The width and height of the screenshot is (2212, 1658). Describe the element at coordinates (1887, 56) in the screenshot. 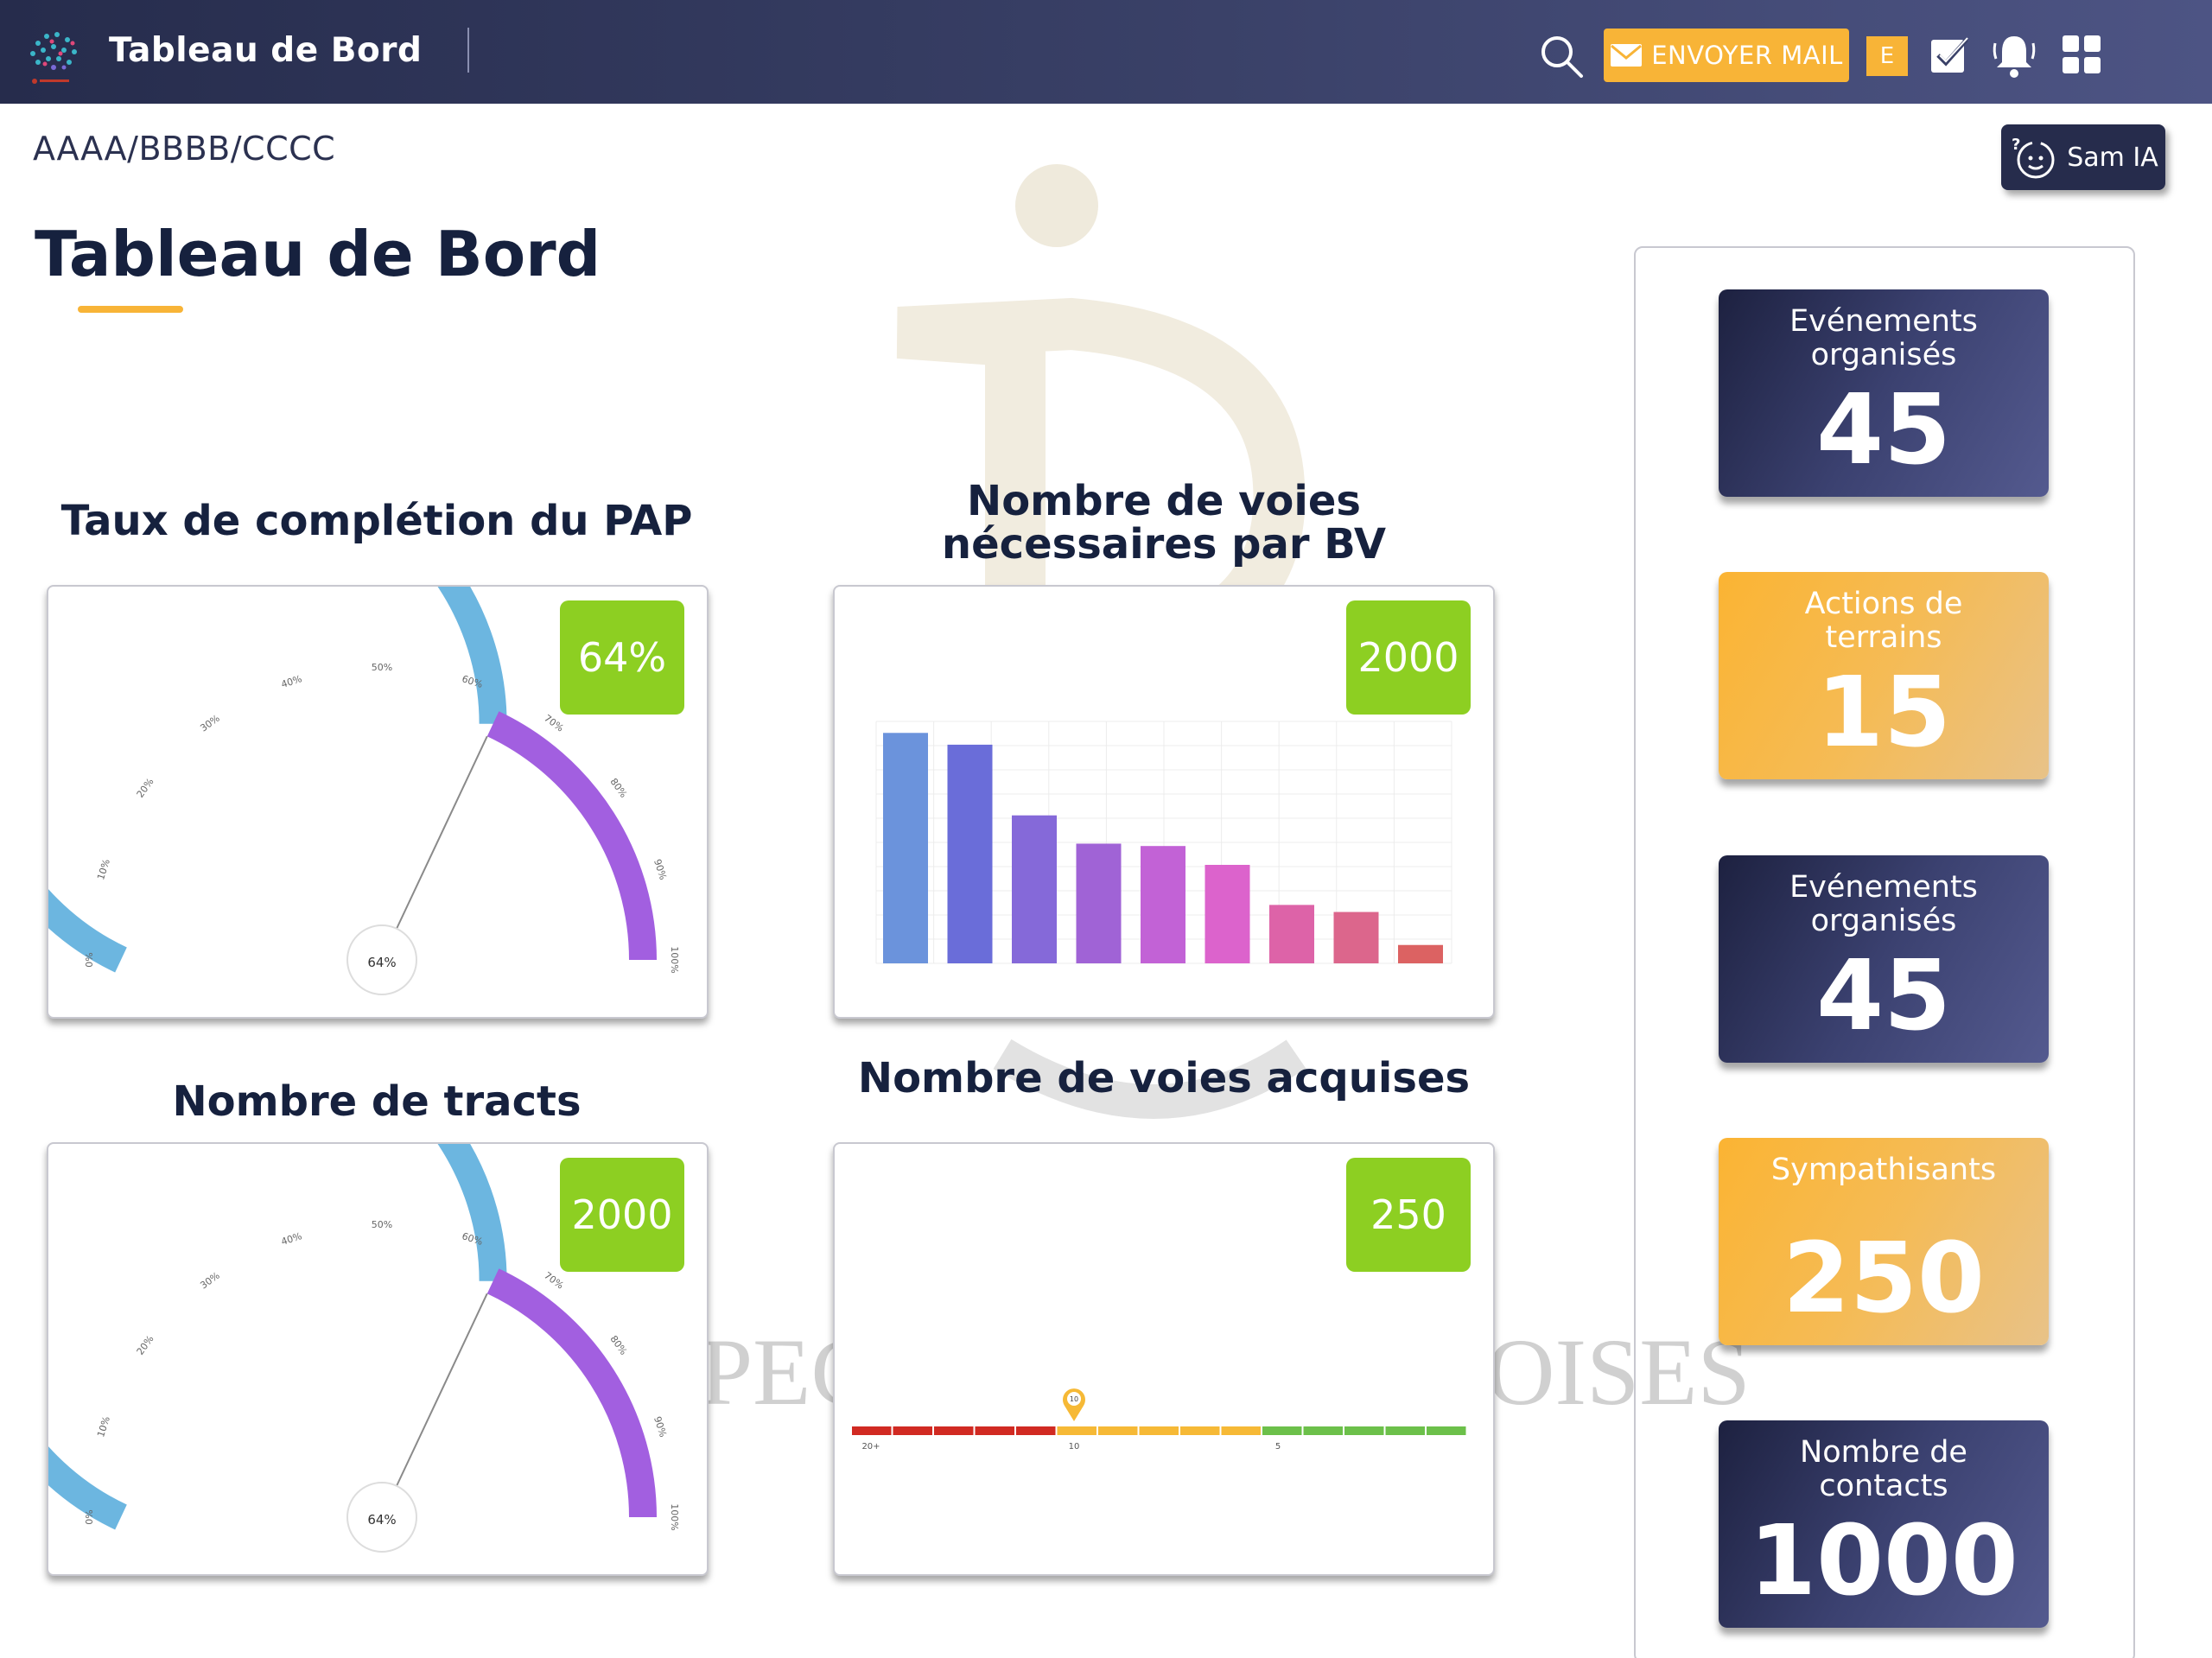

I see `user-avatar-button: E` at that location.